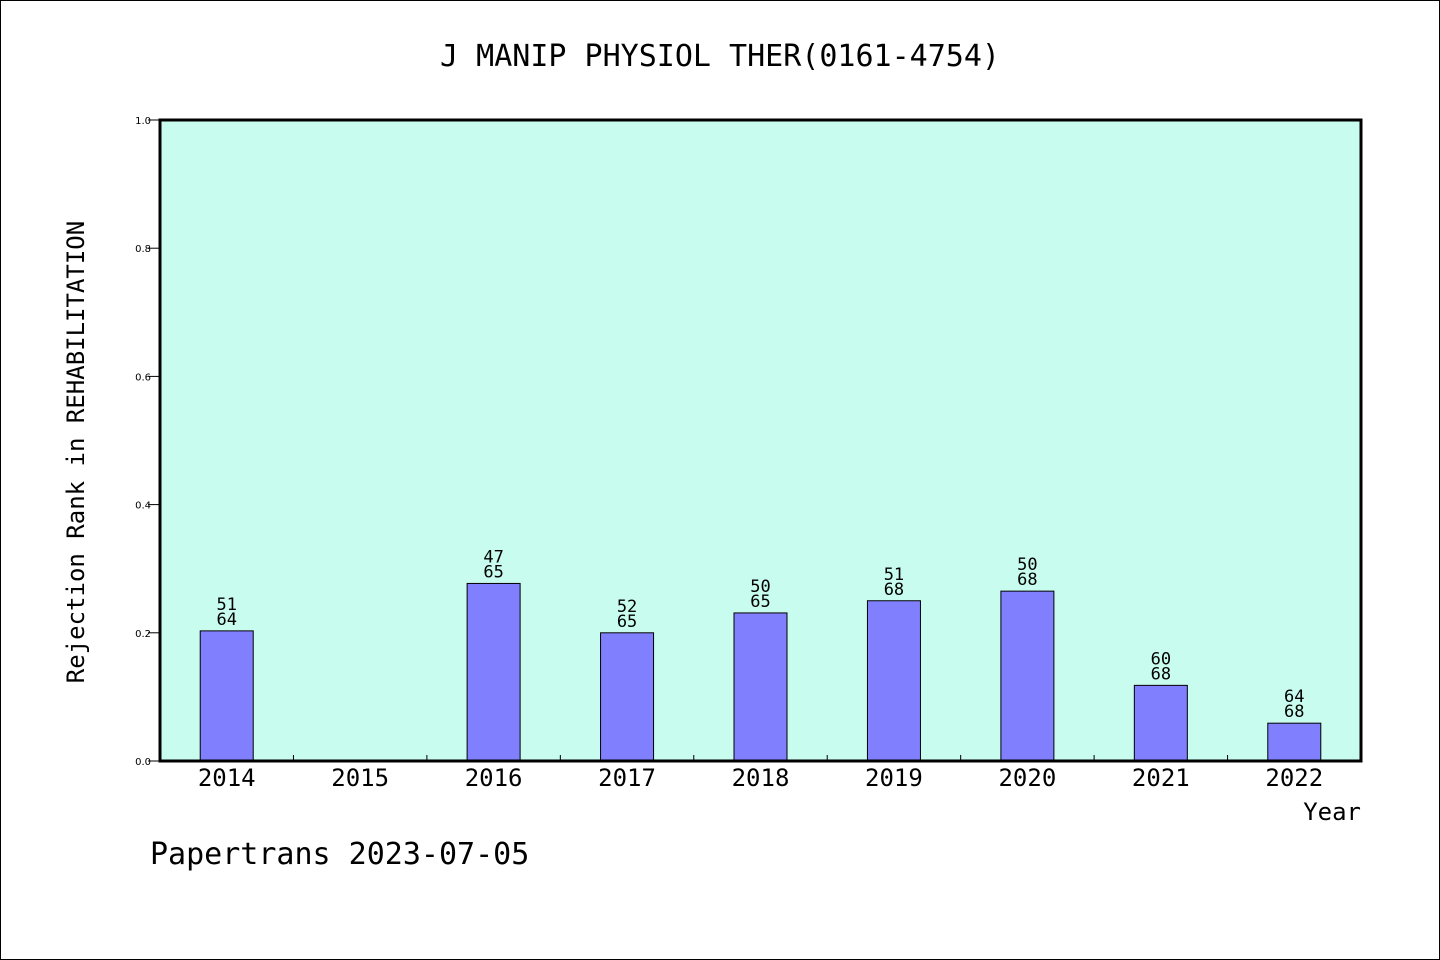 This screenshot has width=1440, height=960. Describe the element at coordinates (627, 778) in the screenshot. I see `x-tick-label: 2017` at that location.